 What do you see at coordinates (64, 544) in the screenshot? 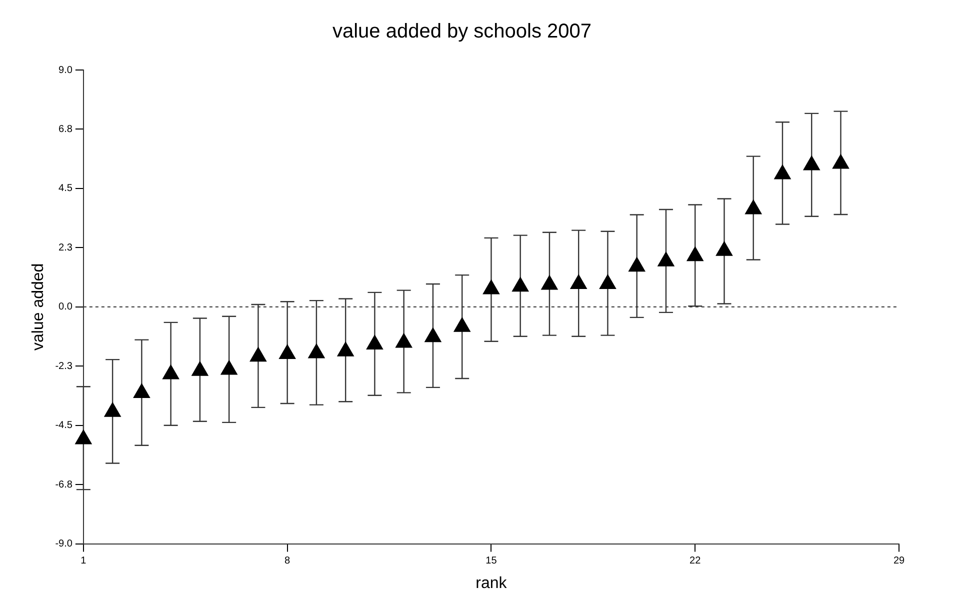
I see `y-tick-label: -9.0` at bounding box center [64, 544].